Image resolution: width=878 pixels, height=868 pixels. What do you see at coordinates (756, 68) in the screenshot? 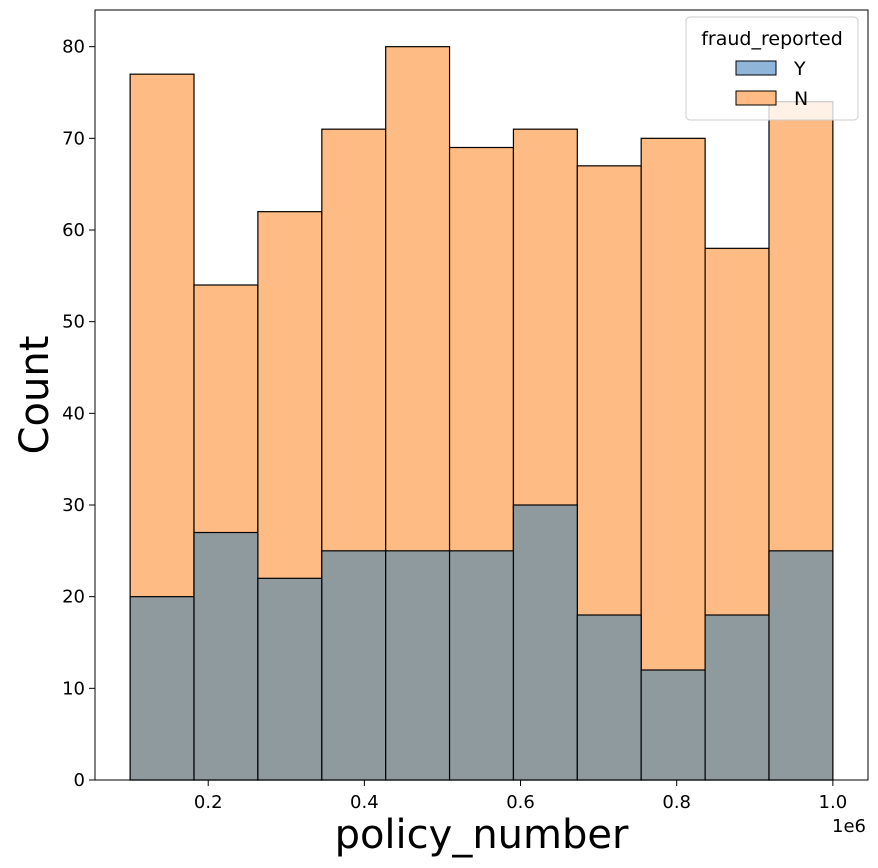
I see `legend-swatch-y` at bounding box center [756, 68].